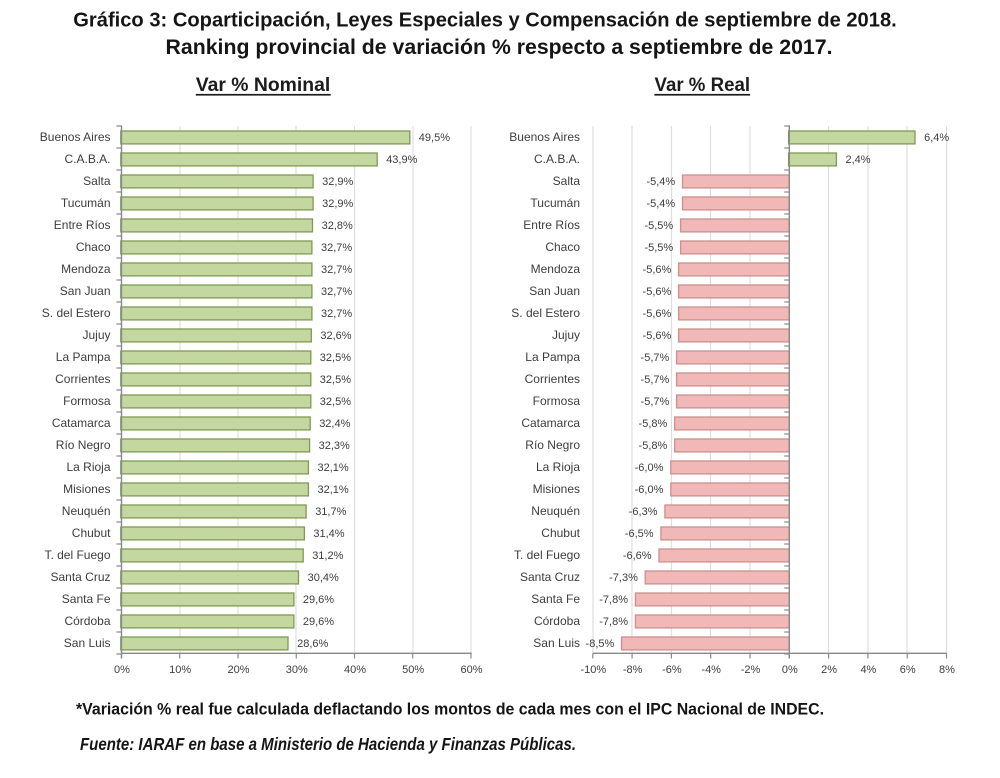 Image resolution: width=1000 pixels, height=778 pixels. Describe the element at coordinates (88, 467) in the screenshot. I see `svg-text: La Rioja` at that location.